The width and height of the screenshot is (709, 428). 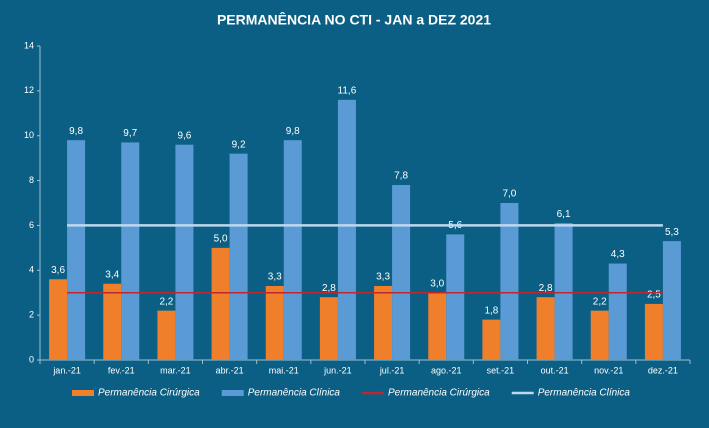 I want to click on y-tick-label: 12, so click(x=29, y=90).